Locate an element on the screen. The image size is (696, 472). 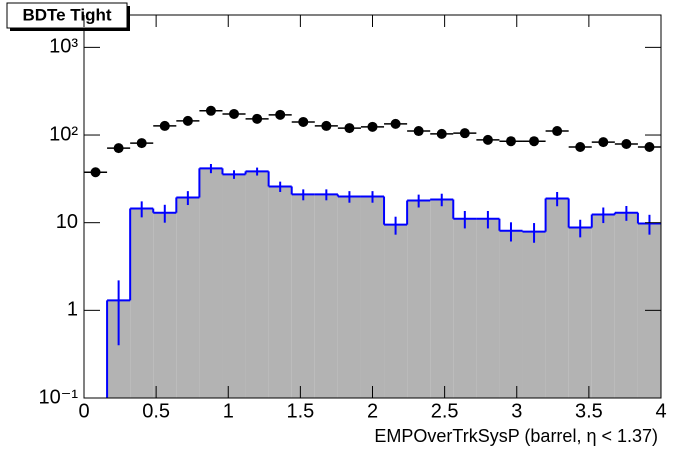
title-box is located at coordinates (67, 15).